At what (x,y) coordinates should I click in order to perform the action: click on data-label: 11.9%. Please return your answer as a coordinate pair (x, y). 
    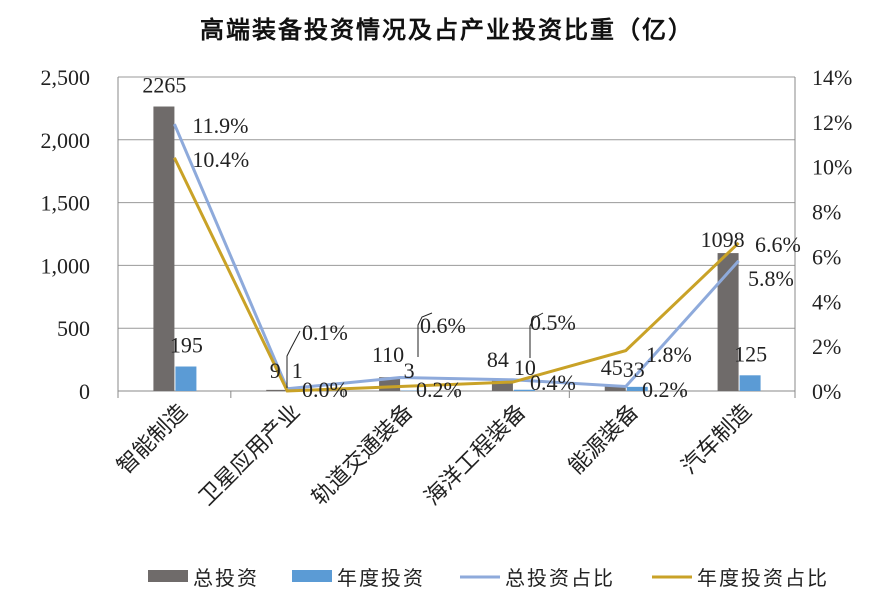
    Looking at the image, I should click on (220, 125).